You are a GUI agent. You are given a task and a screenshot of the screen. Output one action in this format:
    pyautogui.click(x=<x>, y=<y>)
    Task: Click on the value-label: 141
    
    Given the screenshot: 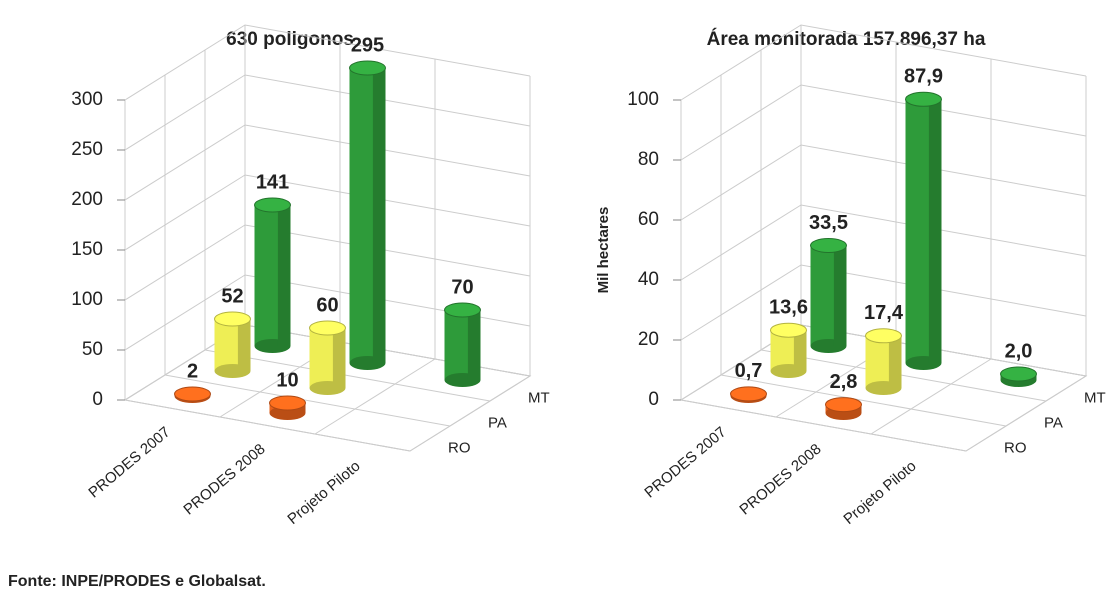 What is the action you would take?
    pyautogui.click(x=272, y=182)
    